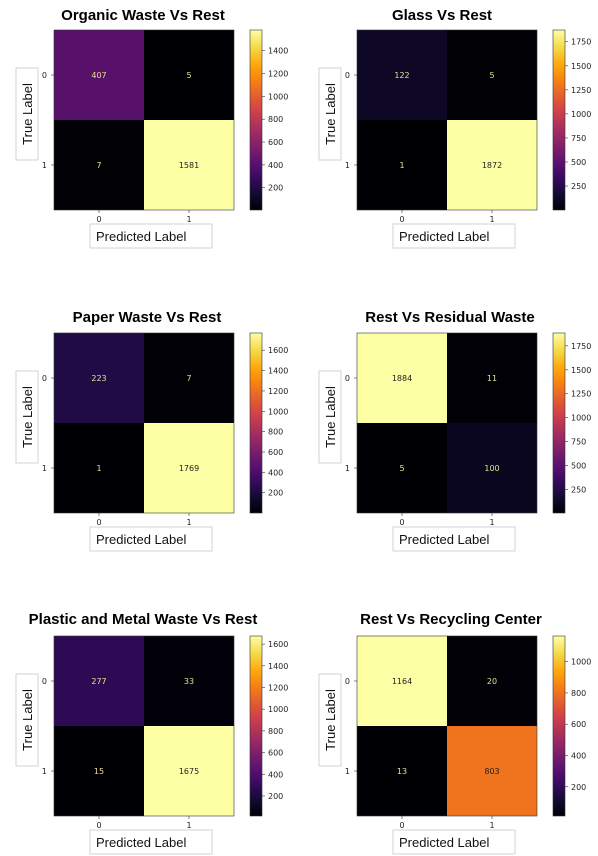 The image size is (598, 856). Describe the element at coordinates (491, 771) in the screenshot. I see `cell-value: 803` at that location.